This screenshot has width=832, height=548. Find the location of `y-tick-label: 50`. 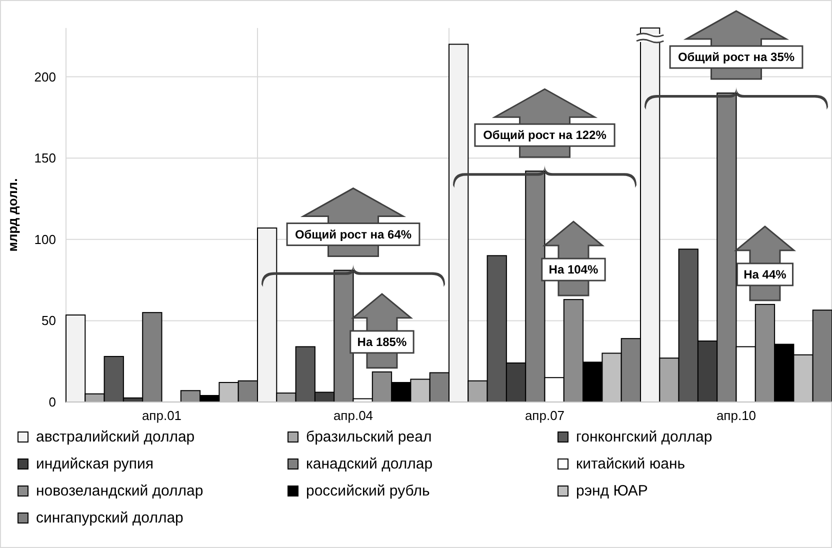

y-tick-label: 50 is located at coordinates (49, 320).